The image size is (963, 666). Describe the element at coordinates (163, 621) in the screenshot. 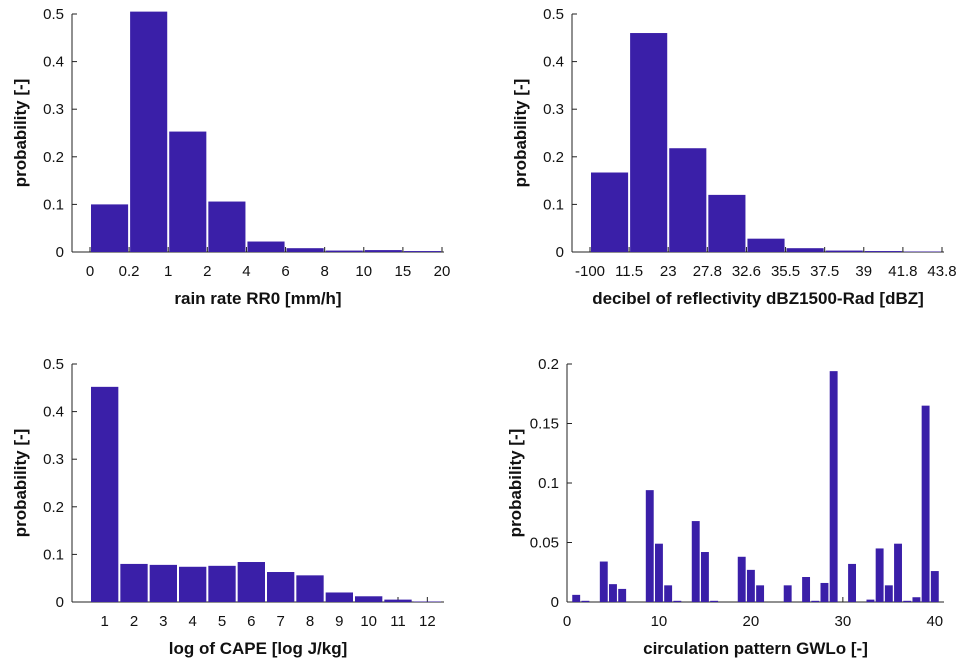

I see `x-tick-label: 3` at that location.